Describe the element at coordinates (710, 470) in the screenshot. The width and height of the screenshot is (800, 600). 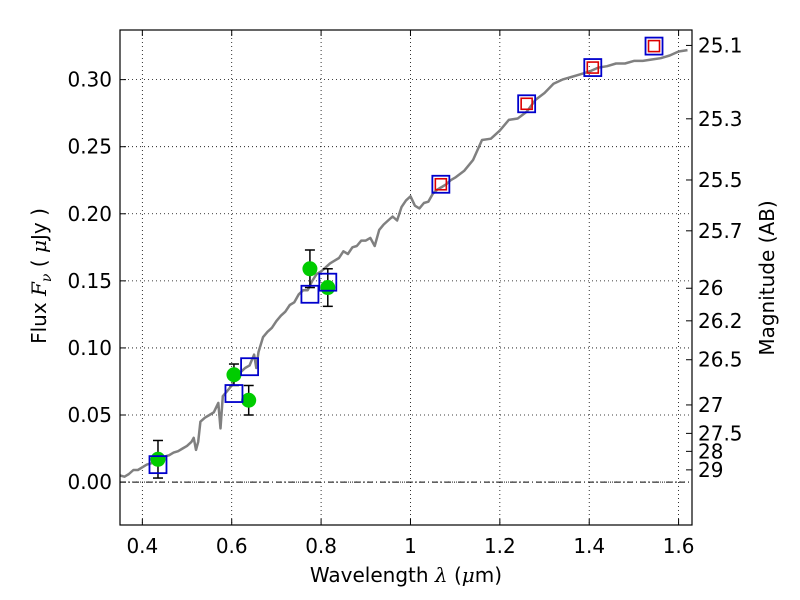
I see `y2-tick-label: 29` at that location.